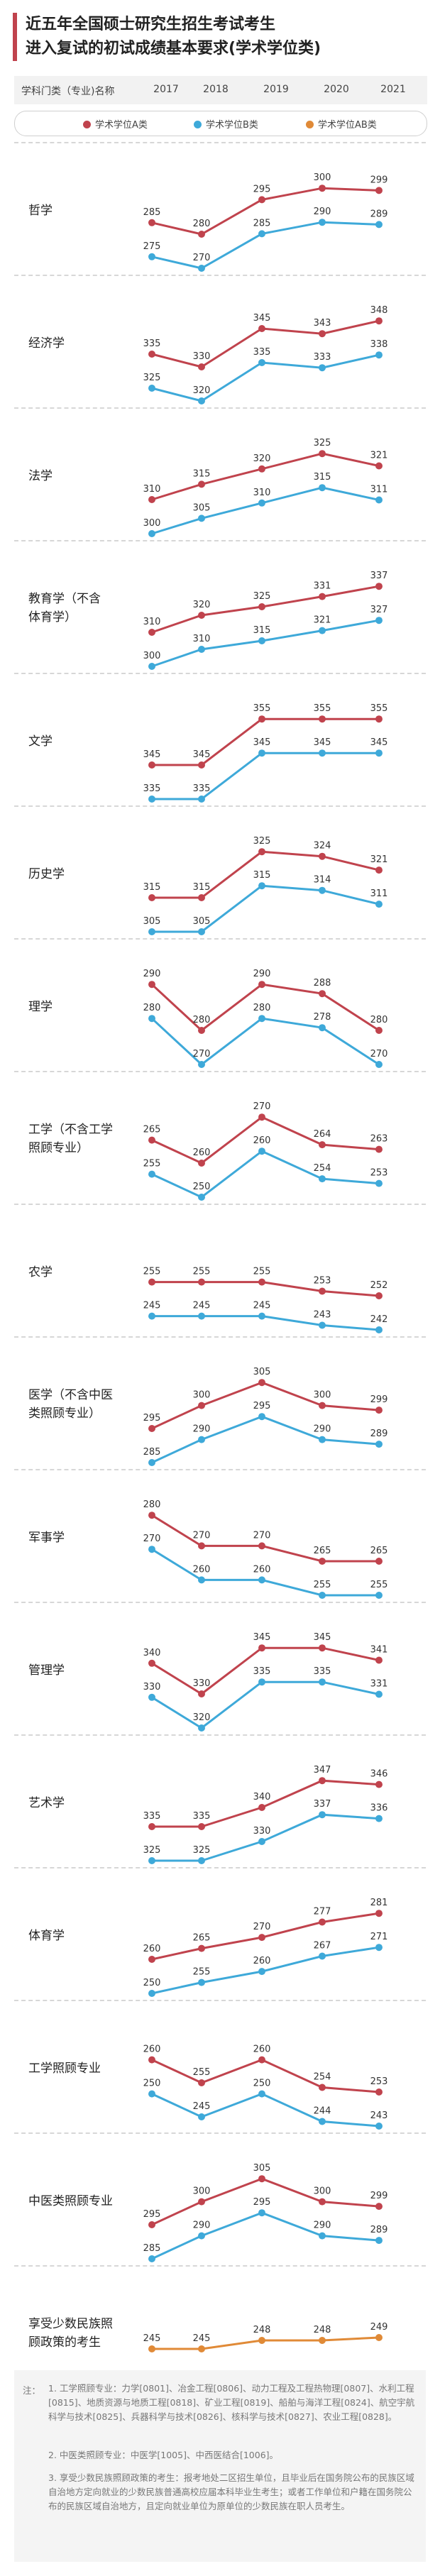 Image resolution: width=440 pixels, height=2576 pixels. What do you see at coordinates (152, 1850) in the screenshot?
I see `data-label-b: 325` at bounding box center [152, 1850].